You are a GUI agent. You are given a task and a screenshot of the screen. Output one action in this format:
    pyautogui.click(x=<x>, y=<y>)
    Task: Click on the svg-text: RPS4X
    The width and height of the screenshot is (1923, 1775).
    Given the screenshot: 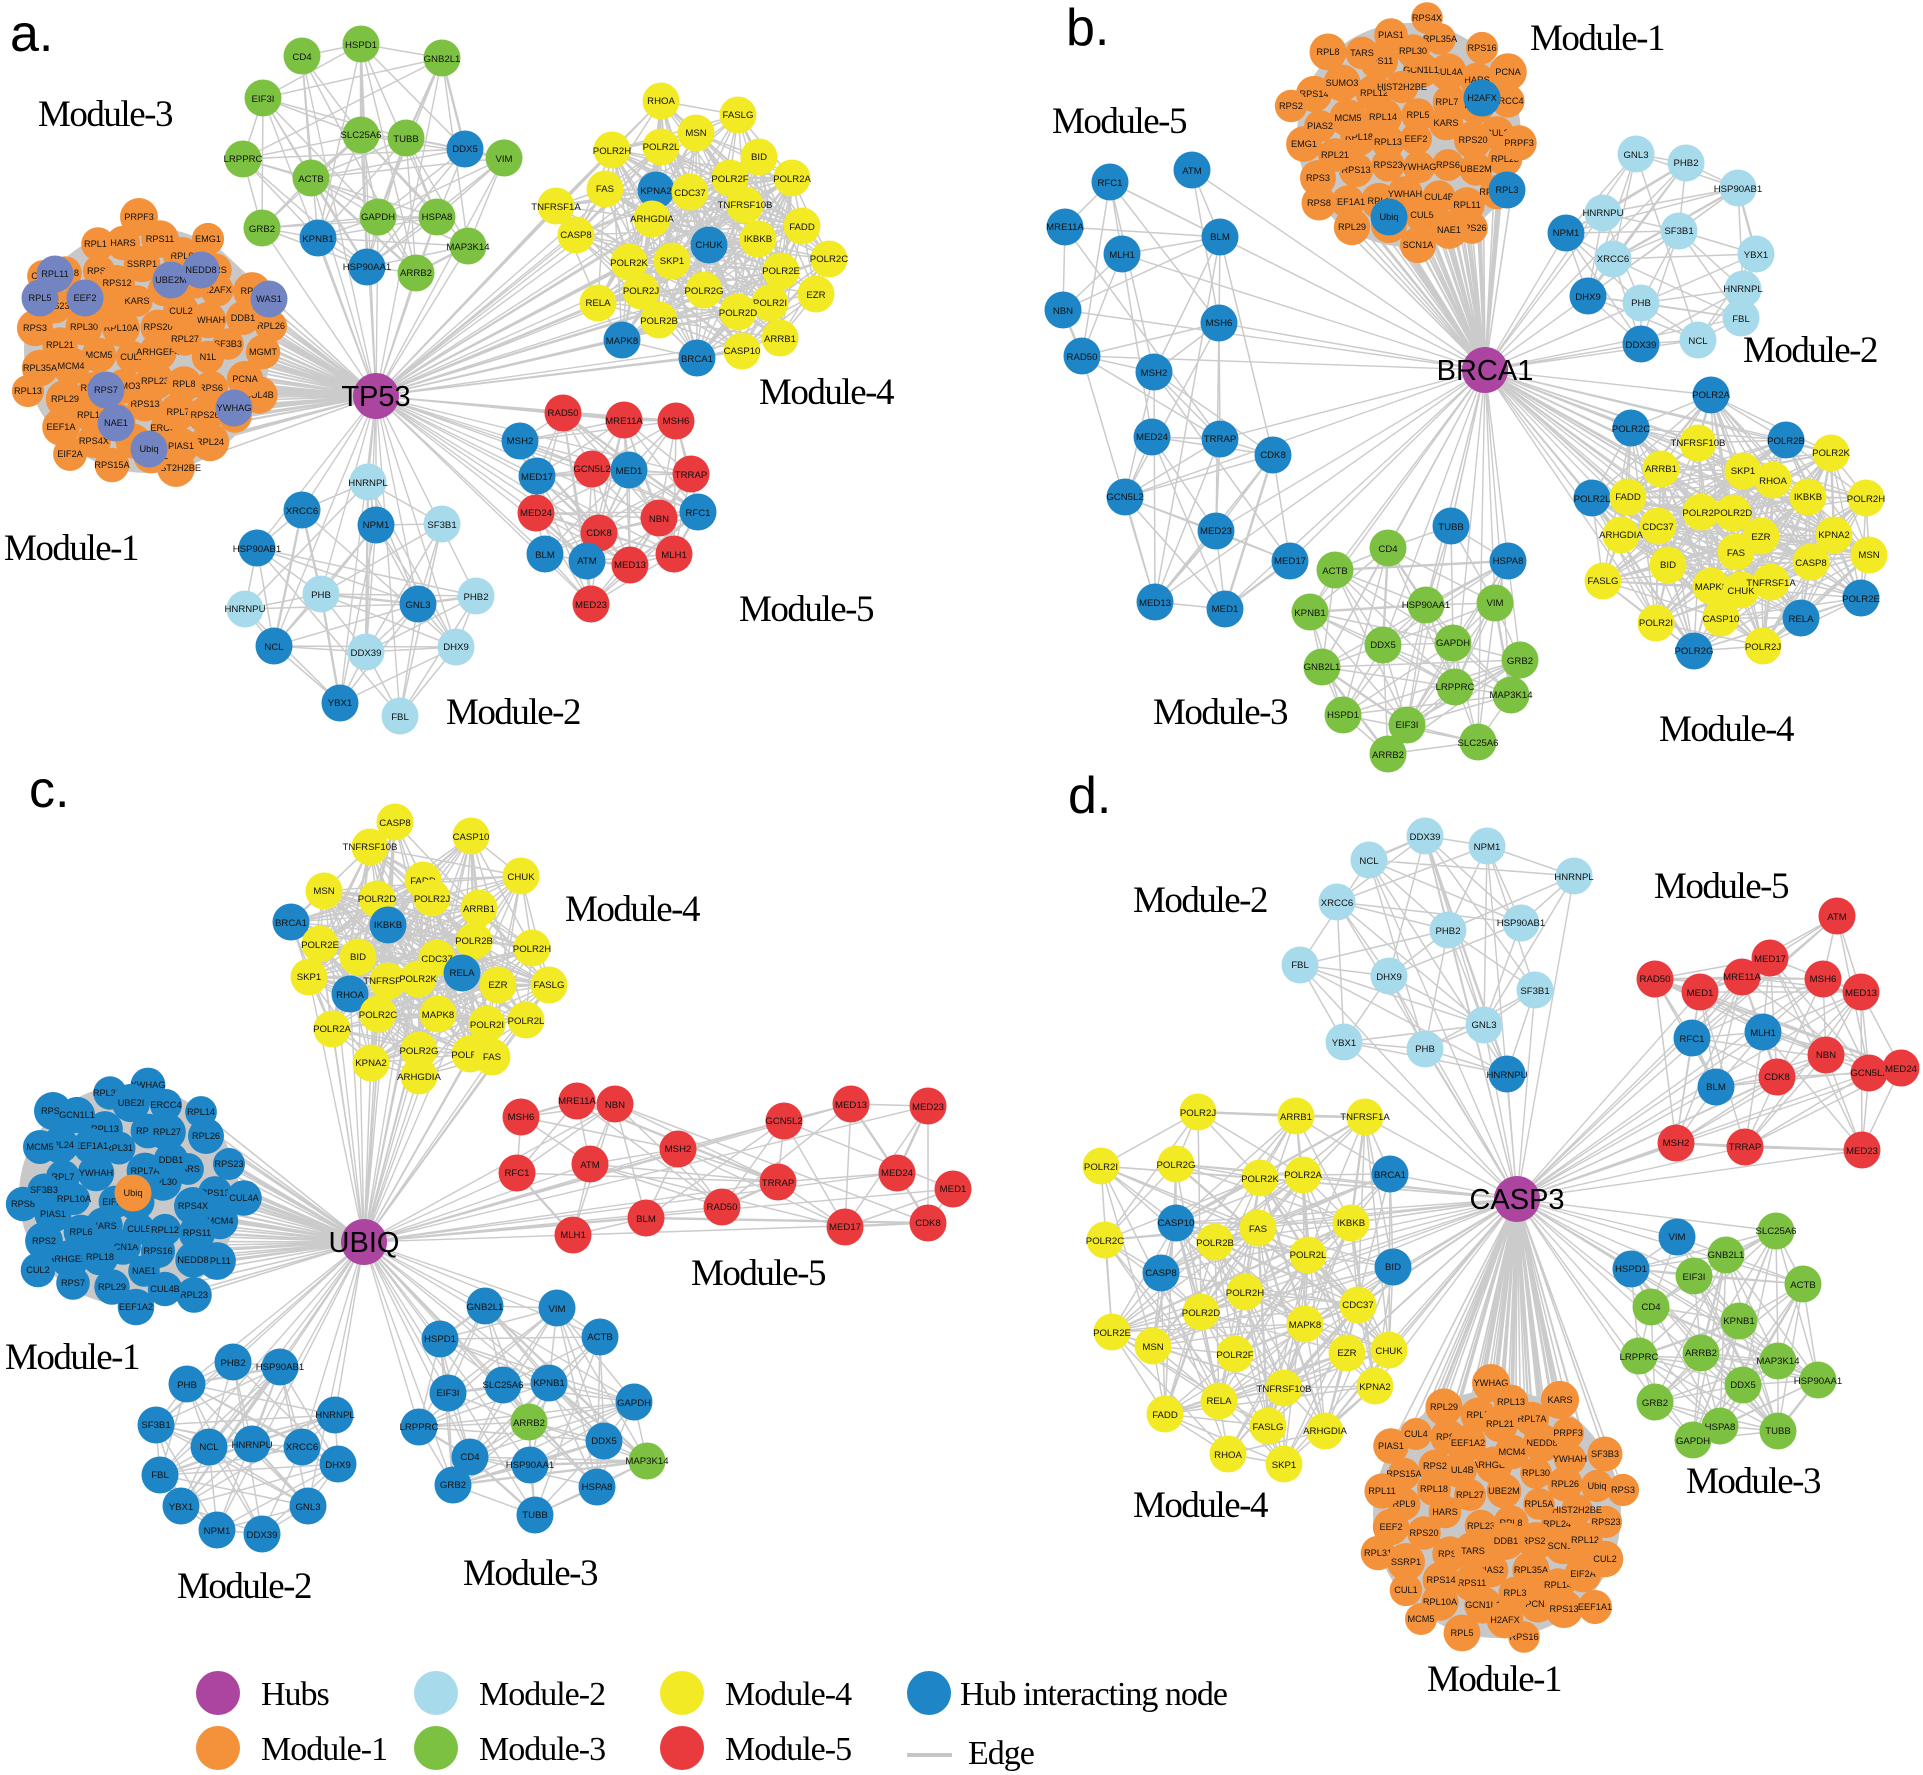 What is the action you would take?
    pyautogui.click(x=1427, y=18)
    